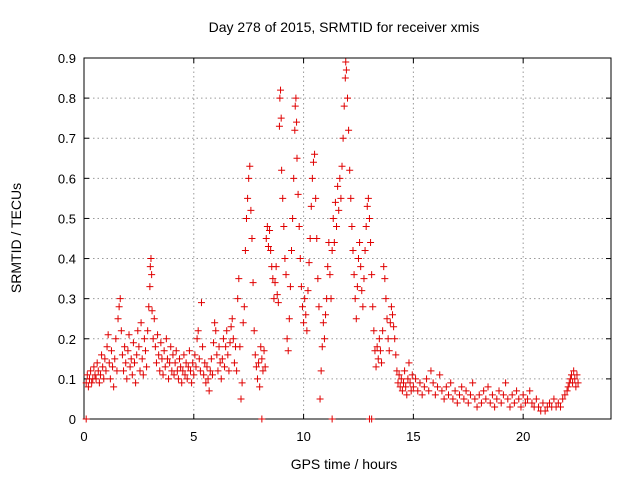  Describe the element at coordinates (67, 98) in the screenshot. I see `y-tick-label: 0.8` at that location.